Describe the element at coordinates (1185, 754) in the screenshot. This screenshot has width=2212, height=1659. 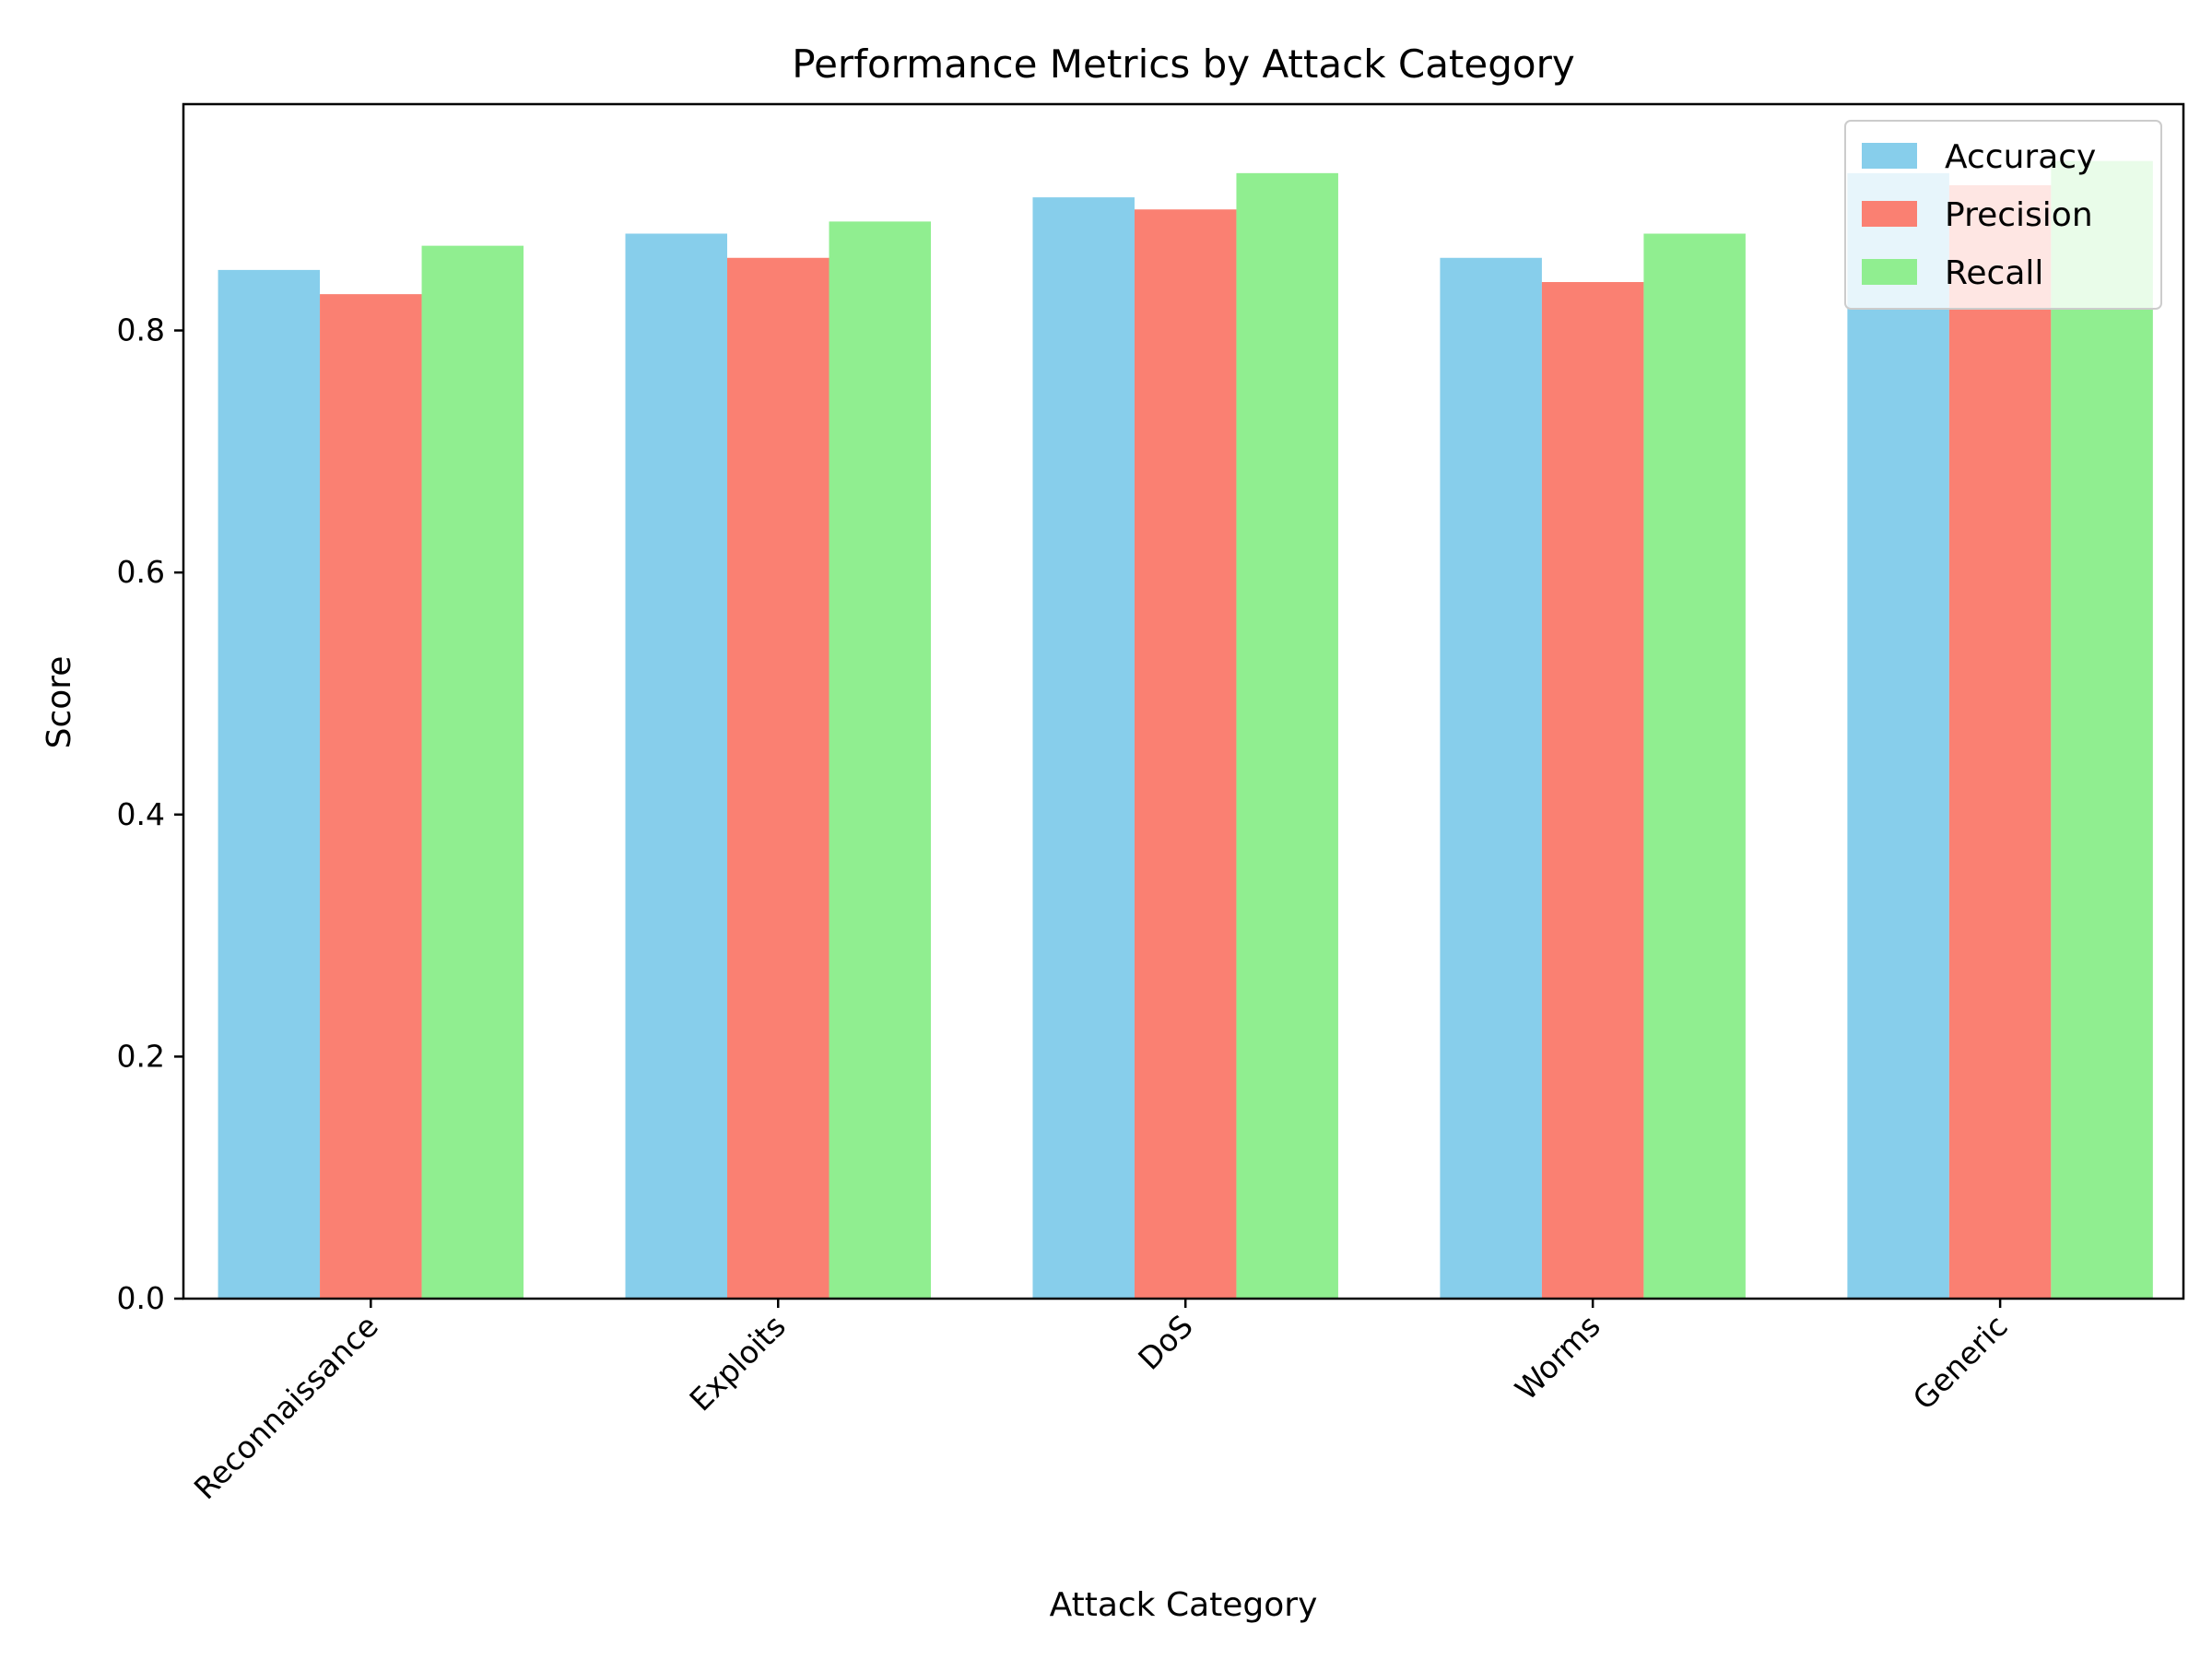
I see `bar-precision-dos` at that location.